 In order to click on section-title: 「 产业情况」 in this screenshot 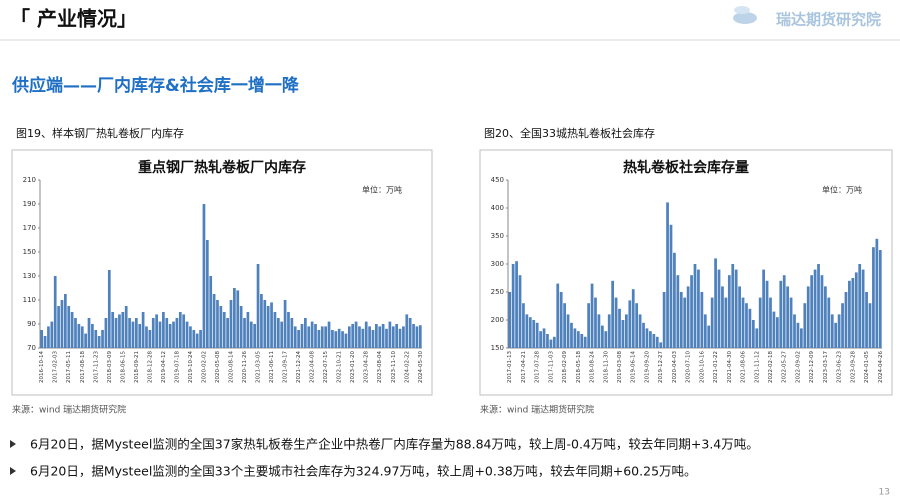, I will do `click(73, 19)`.